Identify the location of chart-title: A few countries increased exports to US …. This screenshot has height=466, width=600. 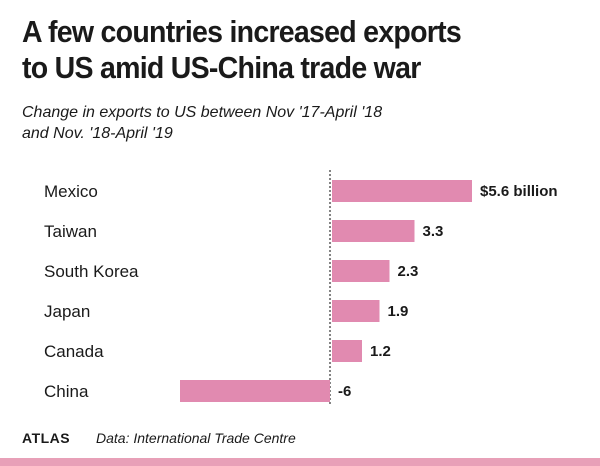
(284, 50).